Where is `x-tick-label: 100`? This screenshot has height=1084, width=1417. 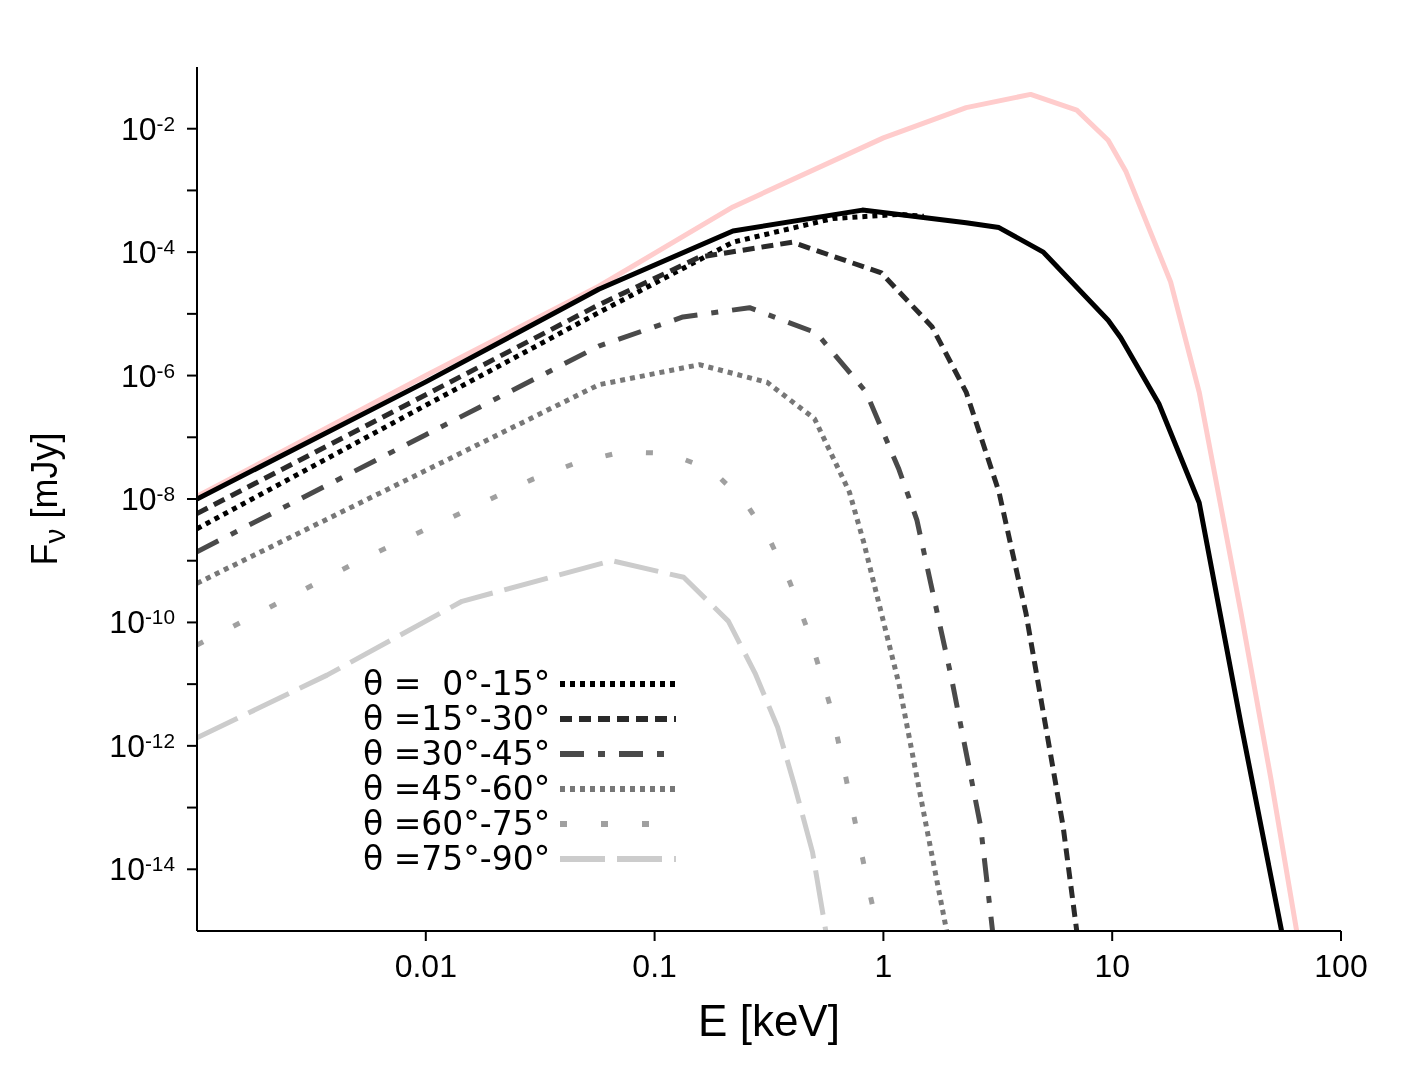 x-tick-label: 100 is located at coordinates (1341, 966).